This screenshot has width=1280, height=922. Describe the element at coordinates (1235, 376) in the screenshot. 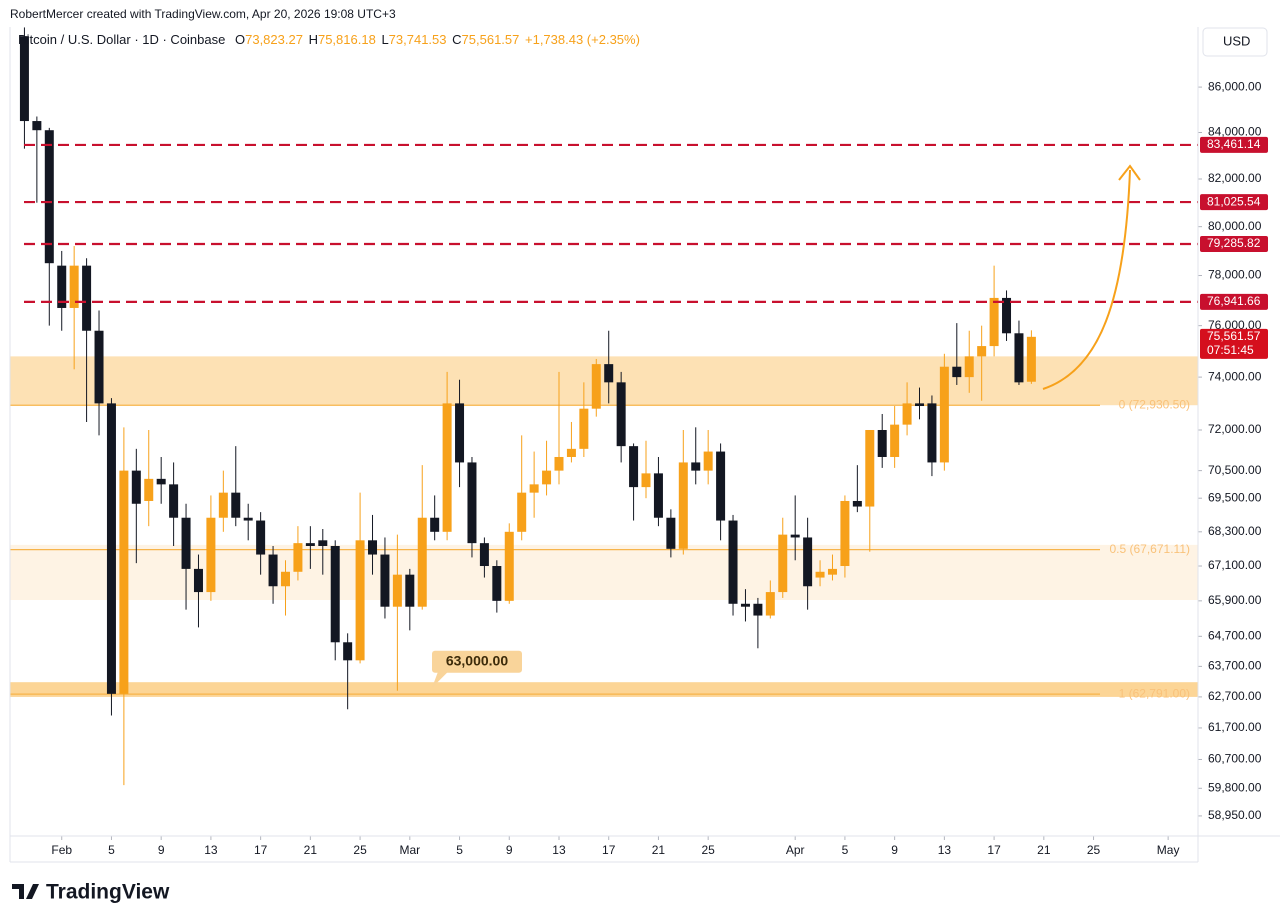

I see `y-tick-label: 74,000.00` at that location.